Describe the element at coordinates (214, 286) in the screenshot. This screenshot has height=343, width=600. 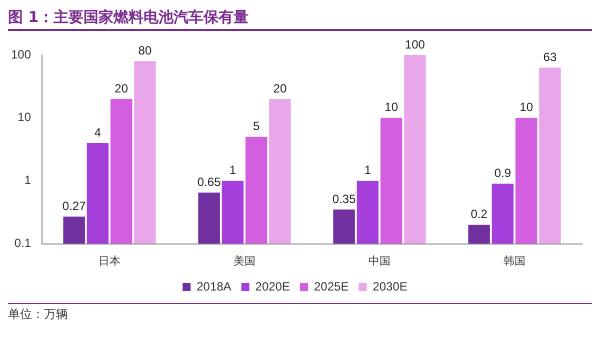
I see `legend-label: 2018A` at that location.